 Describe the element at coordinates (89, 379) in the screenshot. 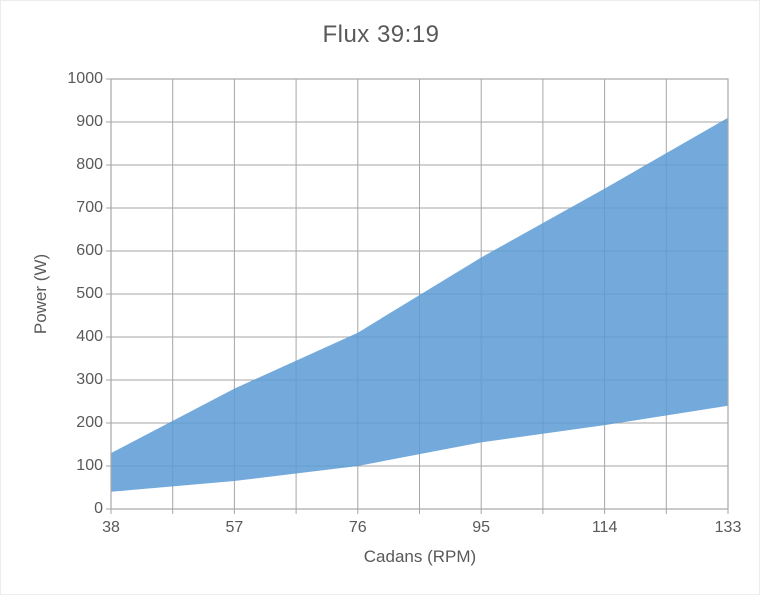

I see `y-tick-label: 300` at that location.